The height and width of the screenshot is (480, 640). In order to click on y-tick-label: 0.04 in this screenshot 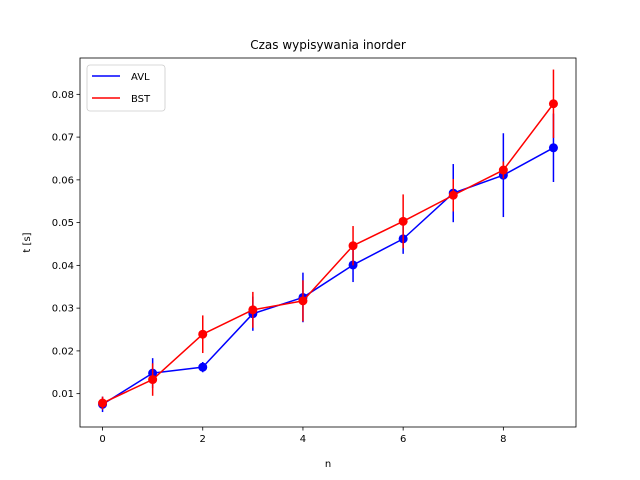, I will do `click(63, 266)`.